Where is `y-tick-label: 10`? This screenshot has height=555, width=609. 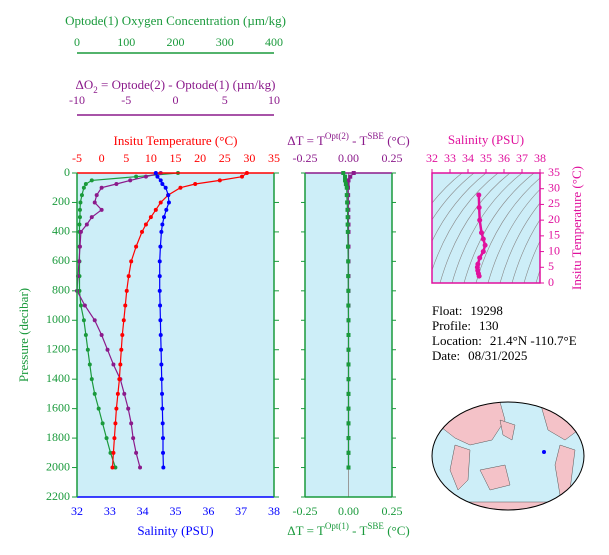
y-tick-label: 10 is located at coordinates (554, 250).